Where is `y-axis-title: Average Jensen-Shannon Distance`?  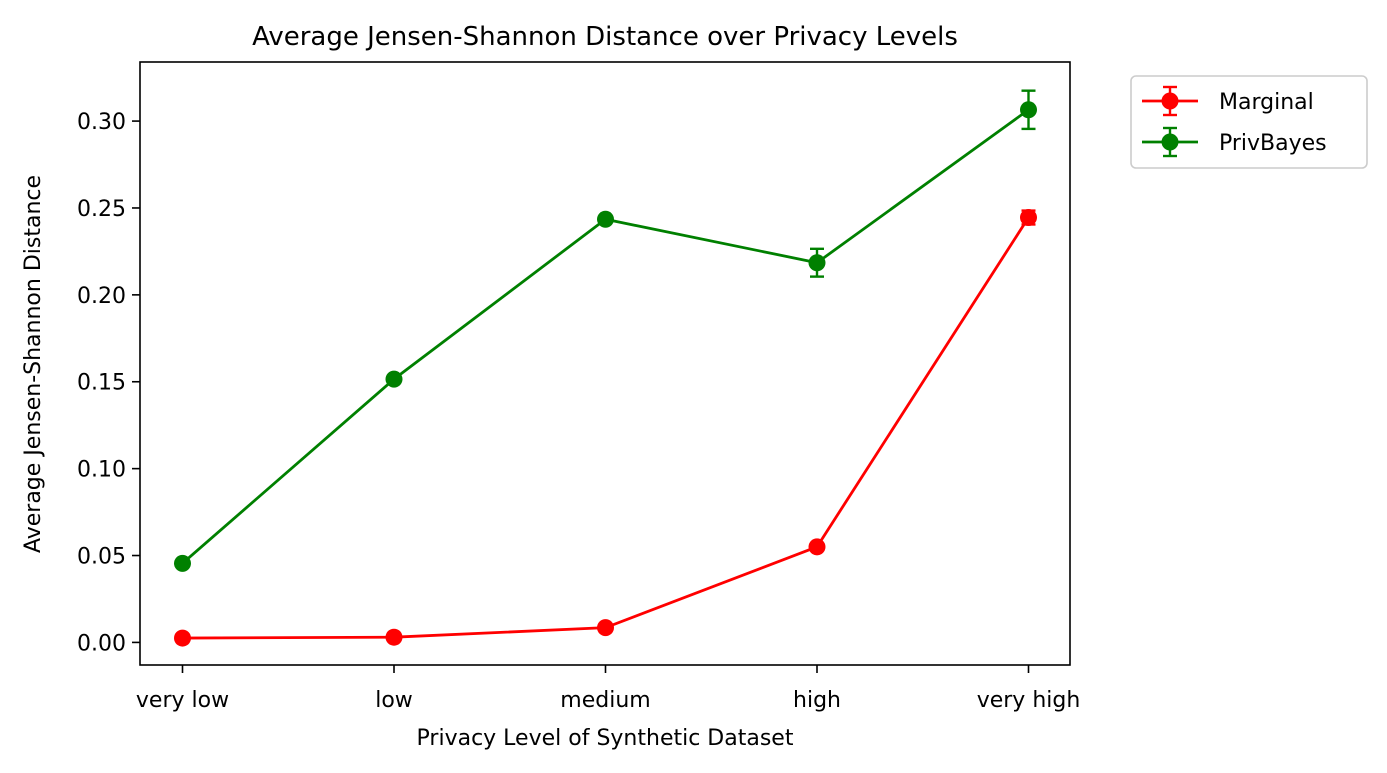 y-axis-title: Average Jensen-Shannon Distance is located at coordinates (33, 364).